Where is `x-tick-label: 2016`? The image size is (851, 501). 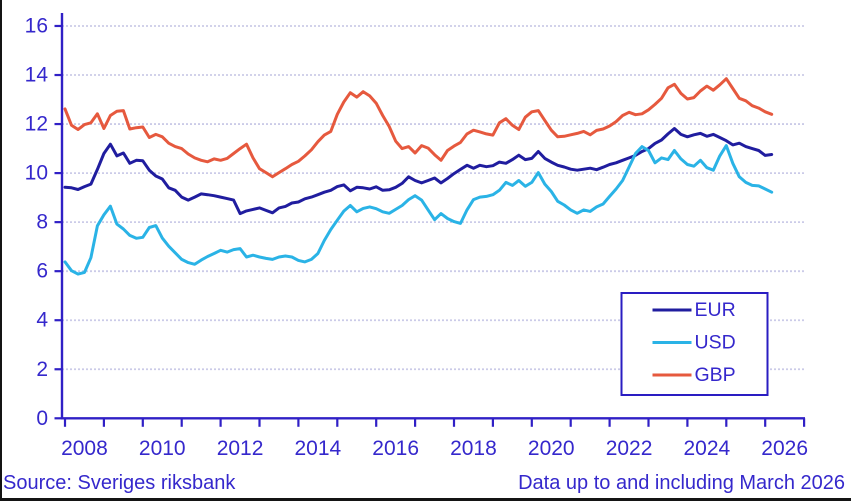 x-tick-label: 2016 is located at coordinates (395, 448).